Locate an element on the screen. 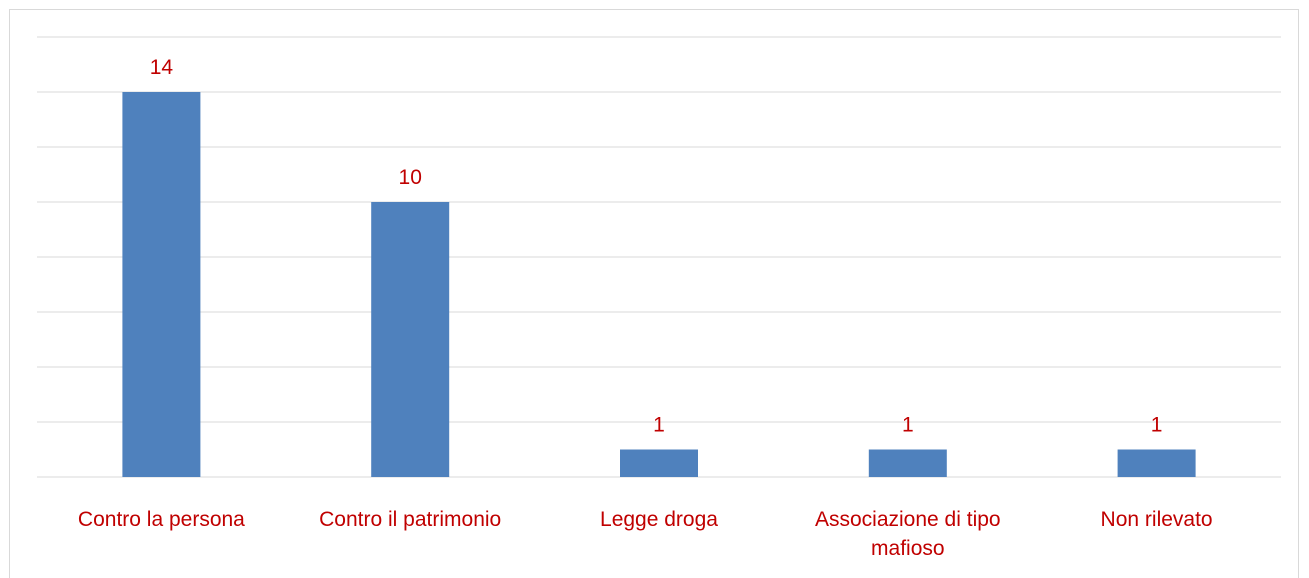 This screenshot has width=1309, height=578. x-tick-label: Non rilevato is located at coordinates (1156, 519).